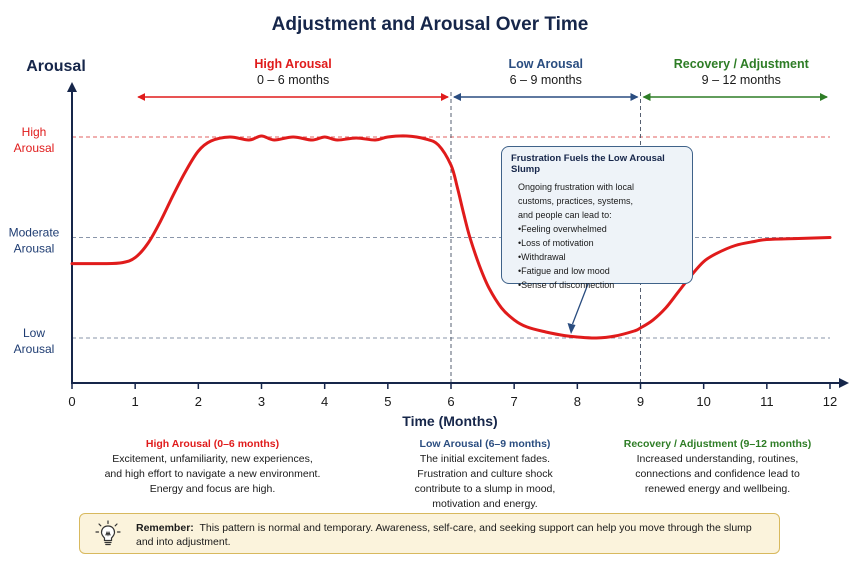  I want to click on x-tick-label: 1, so click(135, 401).